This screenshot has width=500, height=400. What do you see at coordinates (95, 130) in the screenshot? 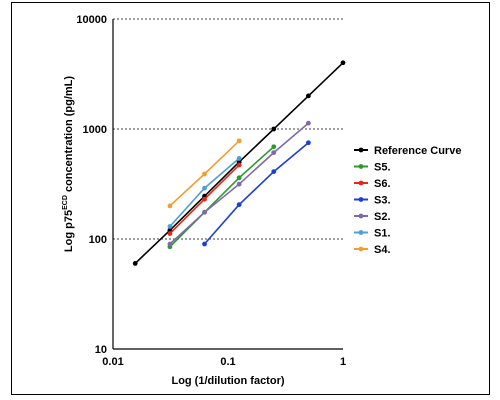
I see `y-tick-label: 1000` at bounding box center [95, 130].